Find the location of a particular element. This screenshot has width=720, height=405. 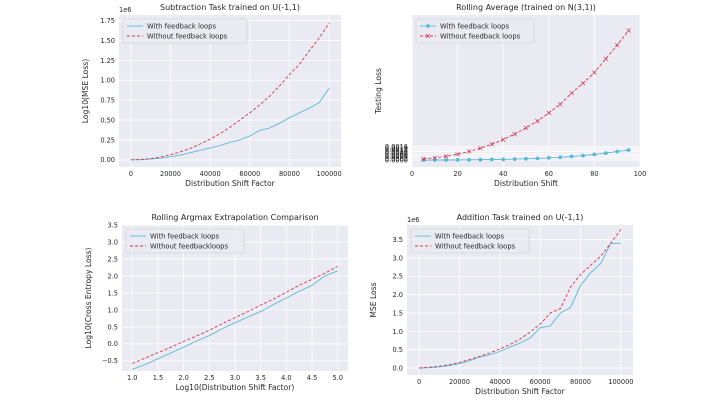

subtraction-y-tick-label: 1.50 is located at coordinates (107, 41).